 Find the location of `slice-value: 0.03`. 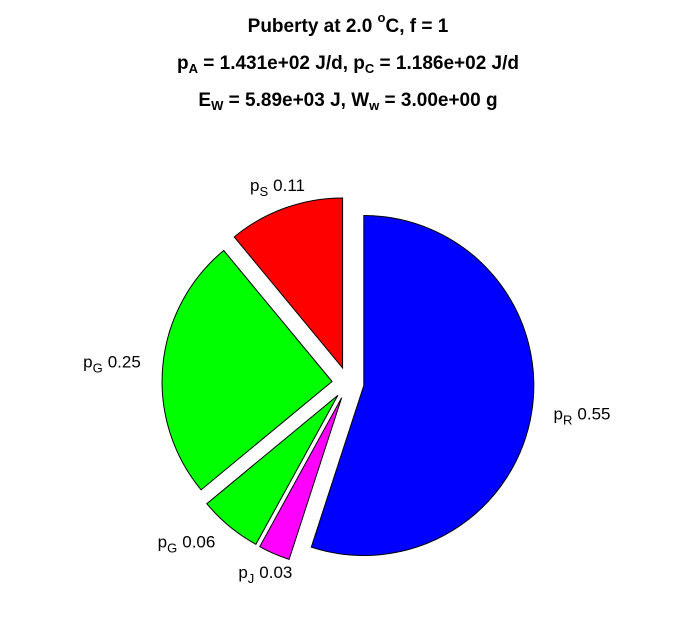

slice-value: 0.03 is located at coordinates (275, 572).